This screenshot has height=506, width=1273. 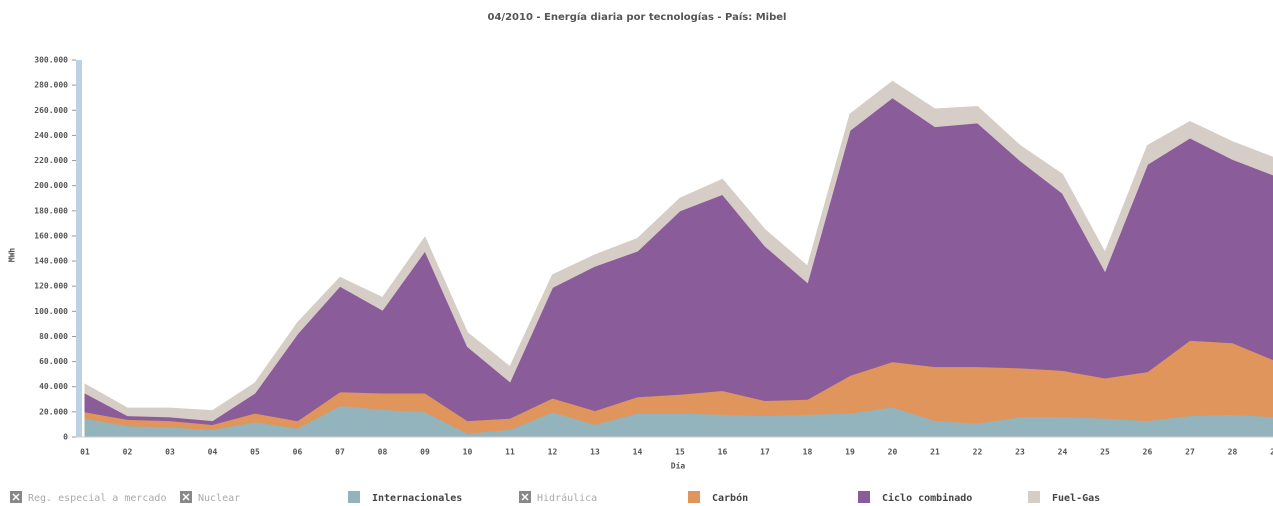 What do you see at coordinates (51, 85) in the screenshot?
I see `y-tick-label: 280.000` at bounding box center [51, 85].